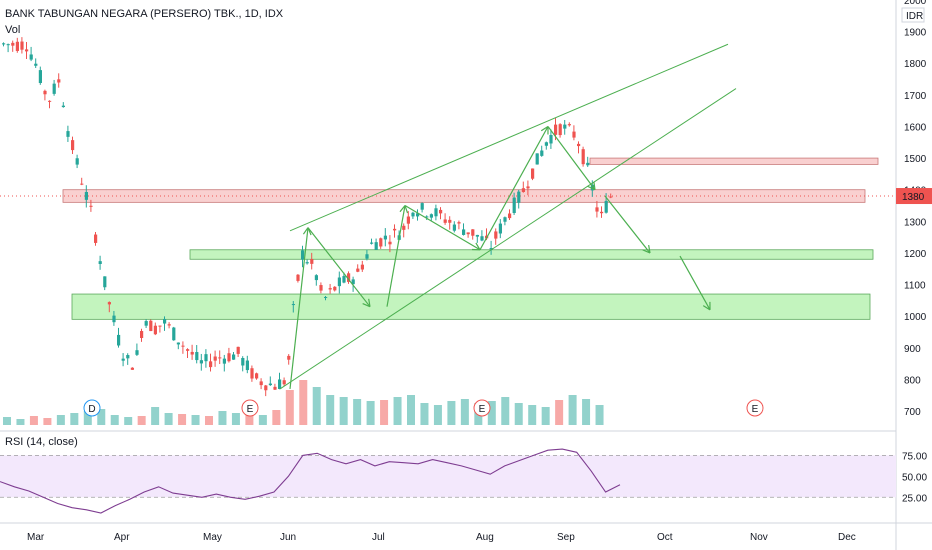 The width and height of the screenshot is (932, 550). Describe the element at coordinates (912, 412) in the screenshot. I see `price-tick-label: 700` at that location.